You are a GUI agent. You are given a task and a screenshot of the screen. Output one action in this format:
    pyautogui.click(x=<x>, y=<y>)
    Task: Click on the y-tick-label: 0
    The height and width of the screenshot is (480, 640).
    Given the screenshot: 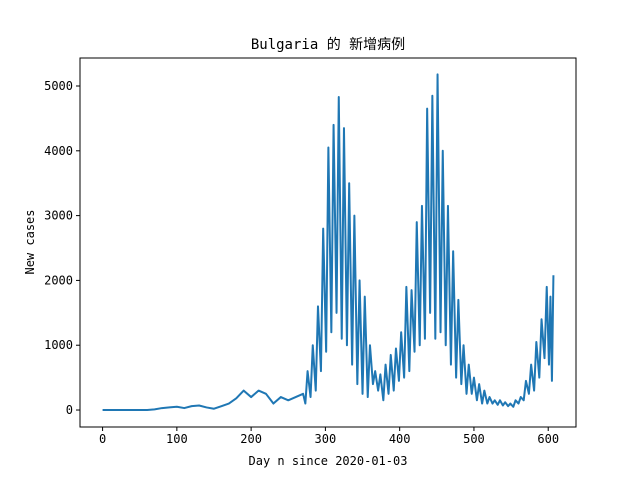 What is the action you would take?
    pyautogui.click(x=69, y=410)
    